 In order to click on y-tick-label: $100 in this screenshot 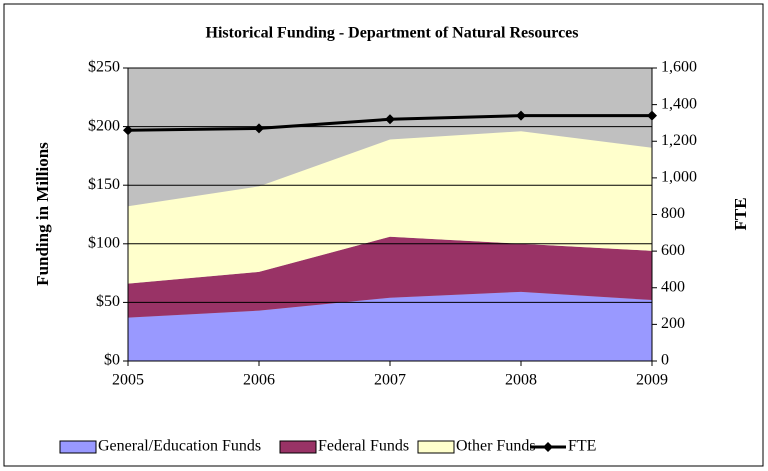, I will do `click(104, 242)`.